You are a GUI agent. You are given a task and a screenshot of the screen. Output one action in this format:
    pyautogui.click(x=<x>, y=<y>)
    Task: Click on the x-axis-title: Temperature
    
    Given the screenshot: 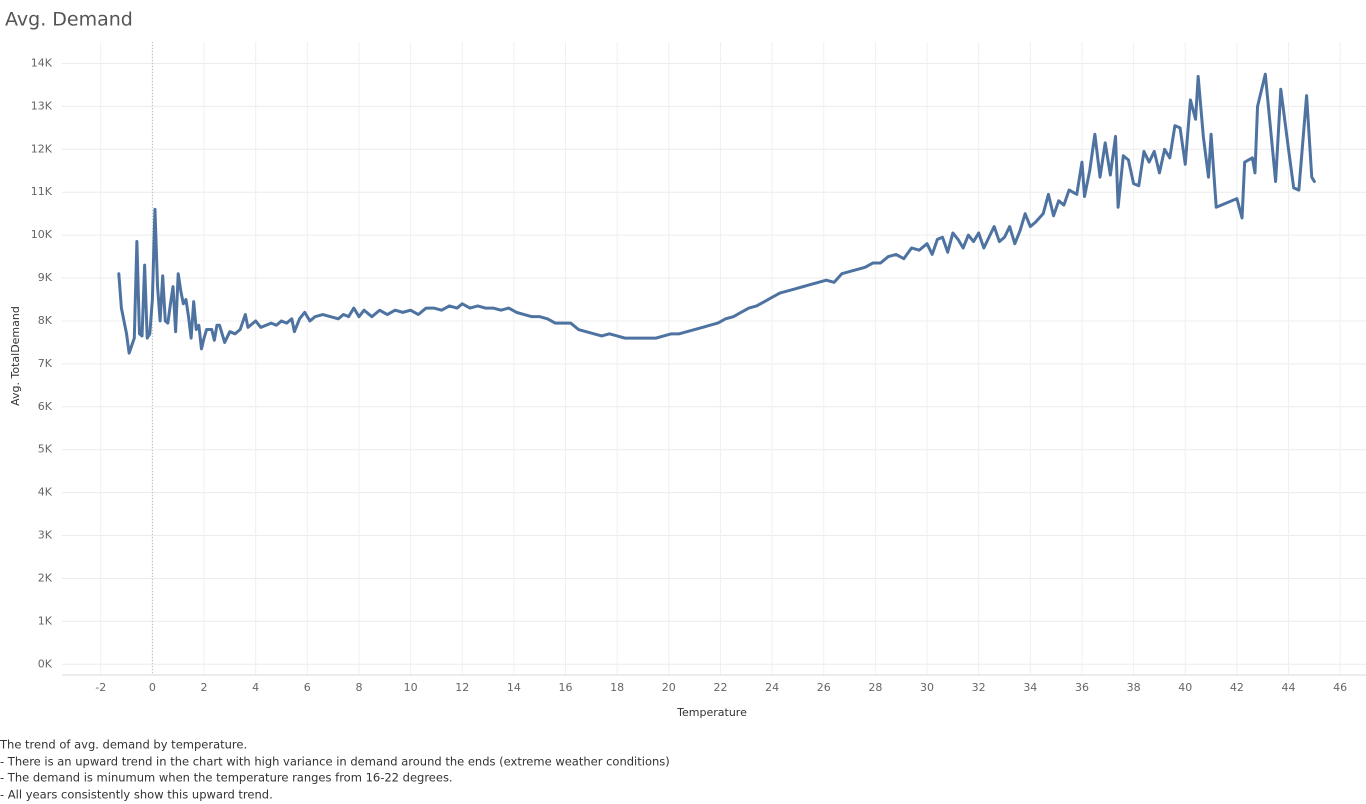 What is the action you would take?
    pyautogui.click(x=711, y=712)
    